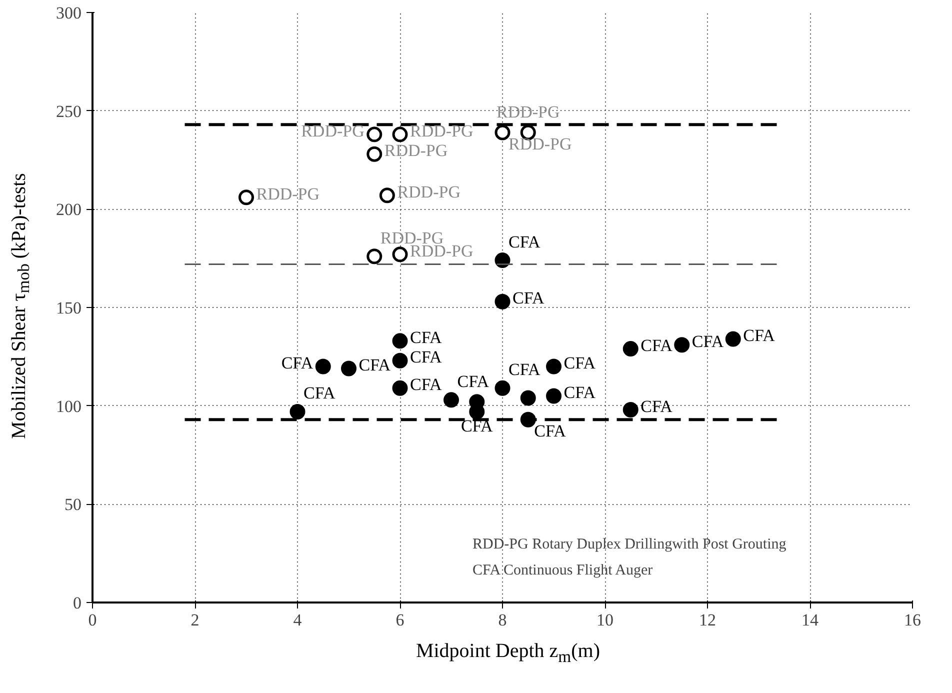 The width and height of the screenshot is (952, 693). Describe the element at coordinates (707, 620) in the screenshot. I see `x-tick-label: 12` at that location.